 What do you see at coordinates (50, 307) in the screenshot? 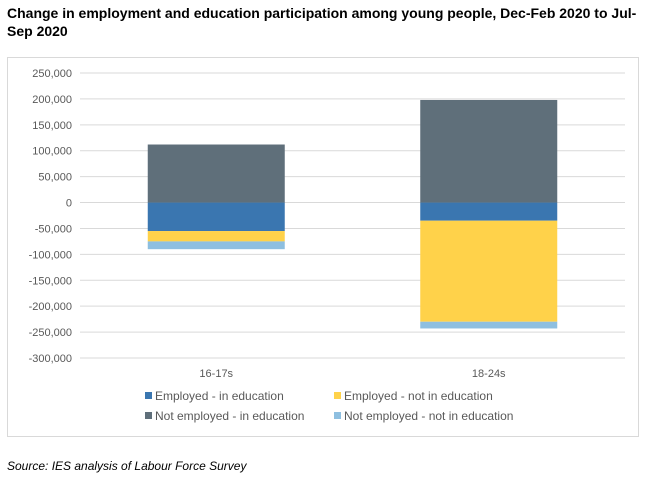
I see `y-tick-label: -200,000` at bounding box center [50, 307].